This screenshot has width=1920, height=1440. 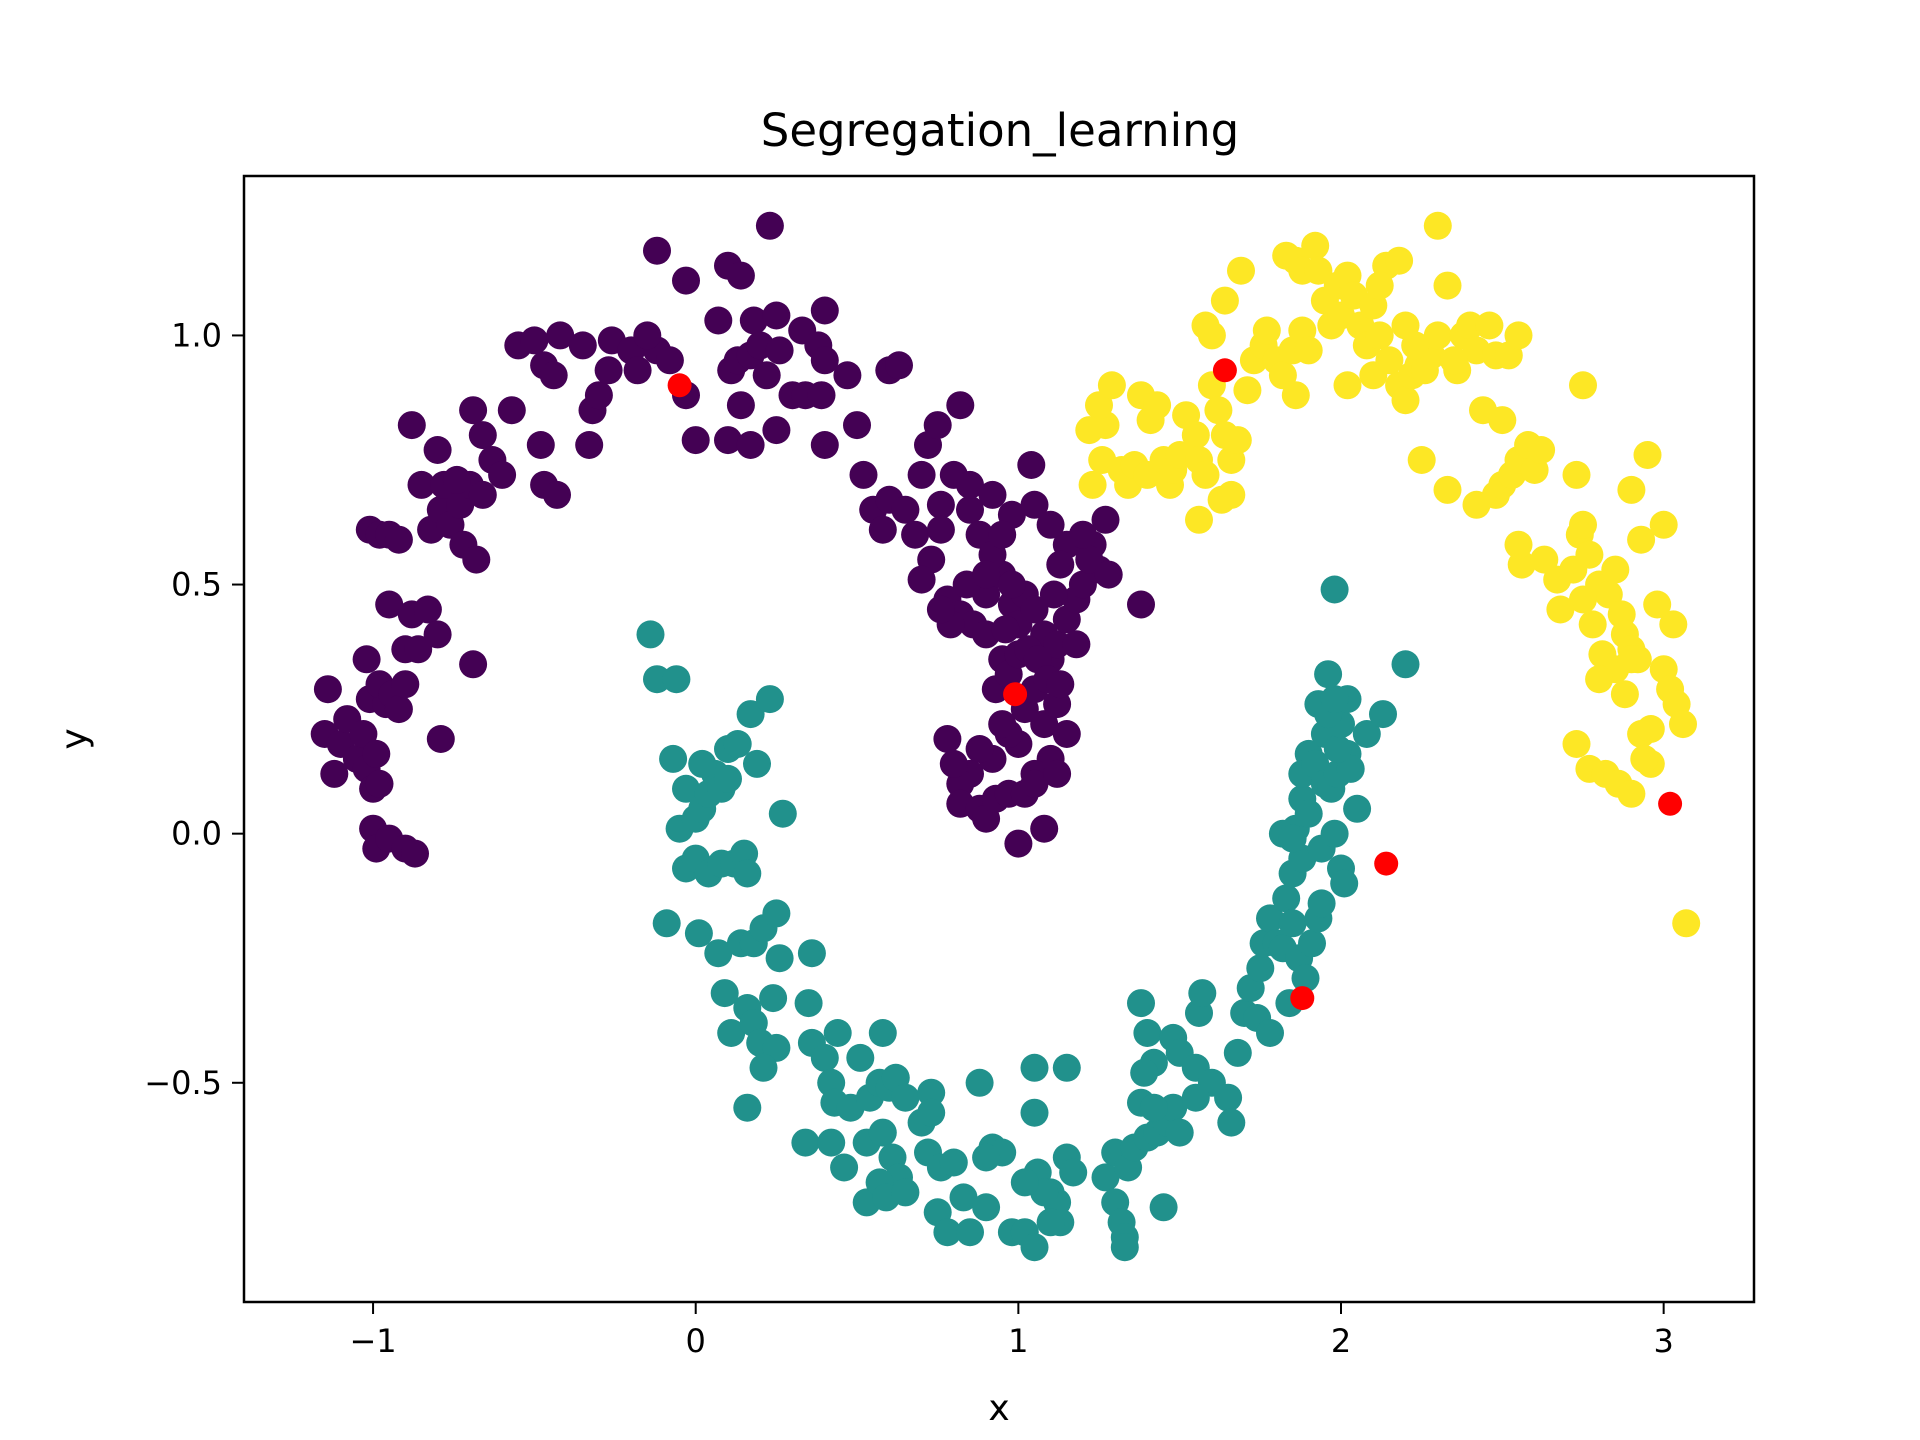 What do you see at coordinates (1341, 1341) in the screenshot?
I see `x-tick-label: 2` at bounding box center [1341, 1341].